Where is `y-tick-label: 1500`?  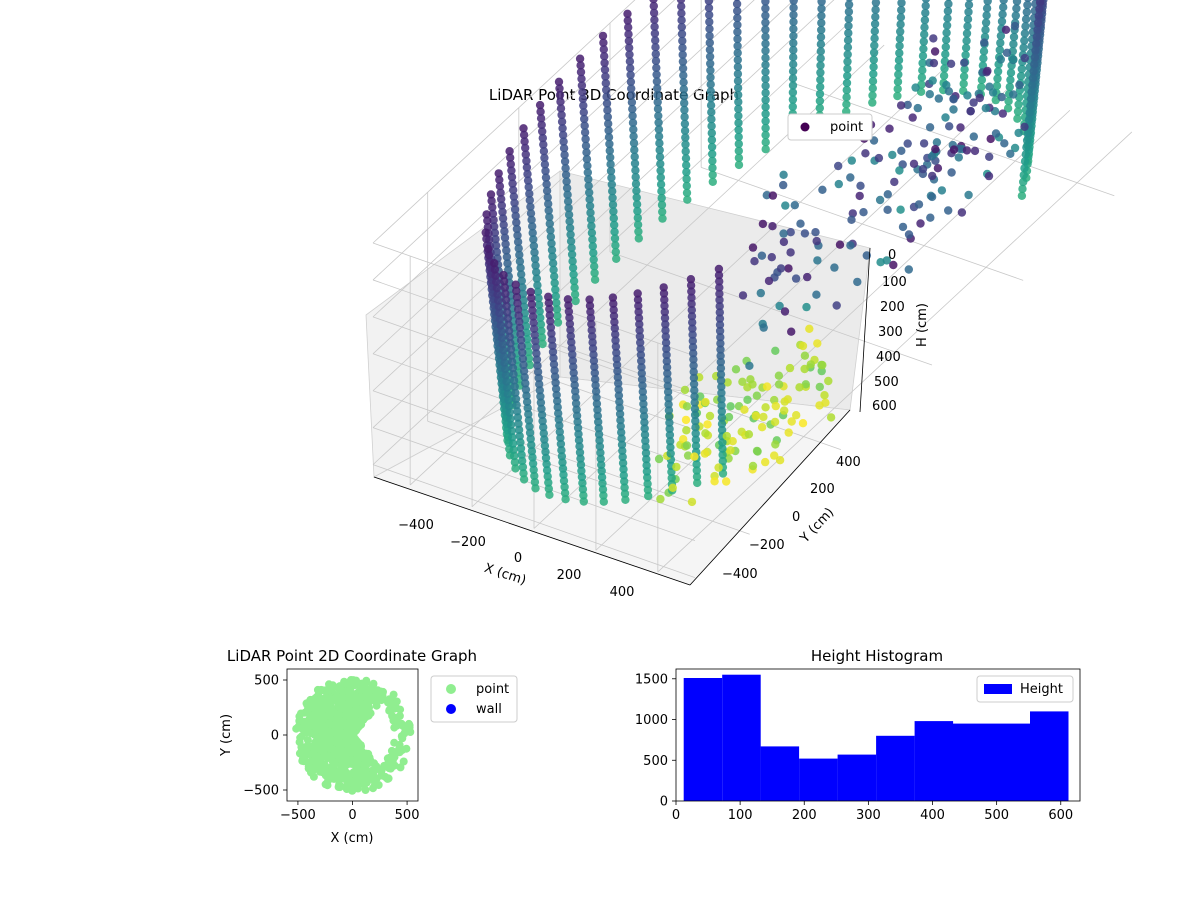 y-tick-label: 1500 is located at coordinates (651, 679).